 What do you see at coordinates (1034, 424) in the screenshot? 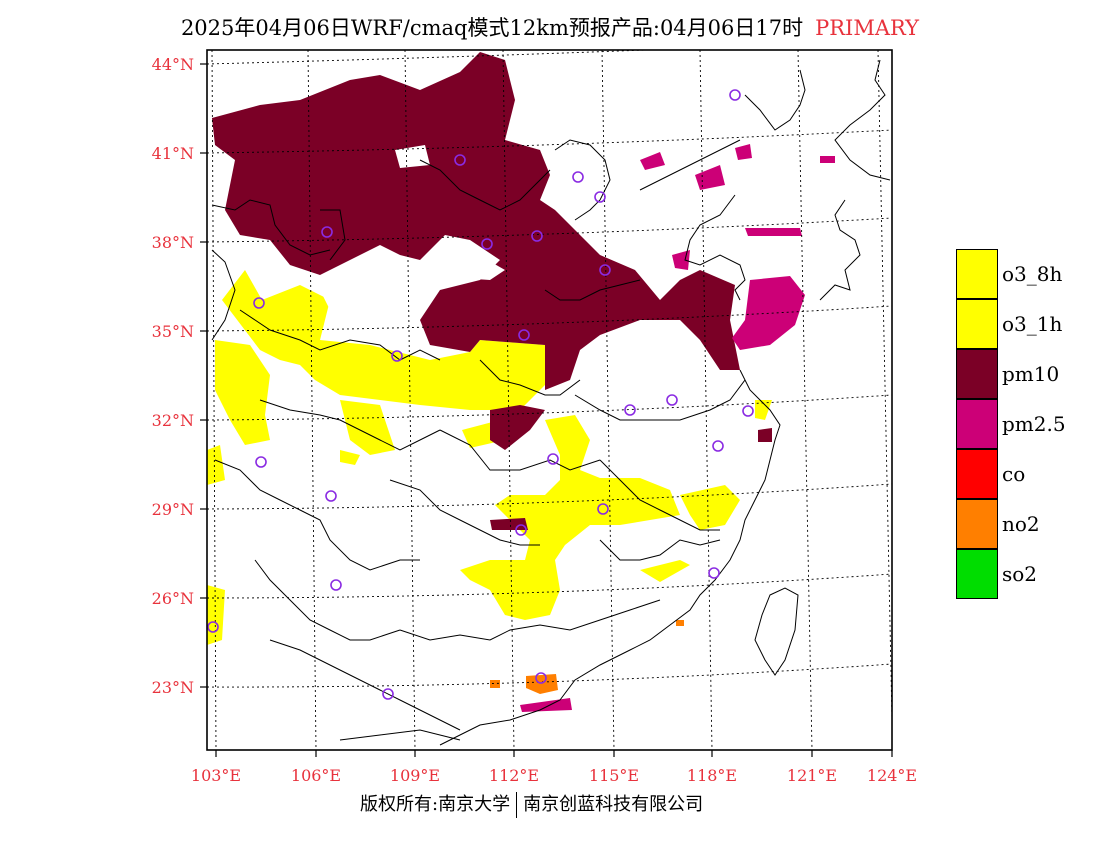
I see `legend-label: pm2.5` at bounding box center [1034, 424].